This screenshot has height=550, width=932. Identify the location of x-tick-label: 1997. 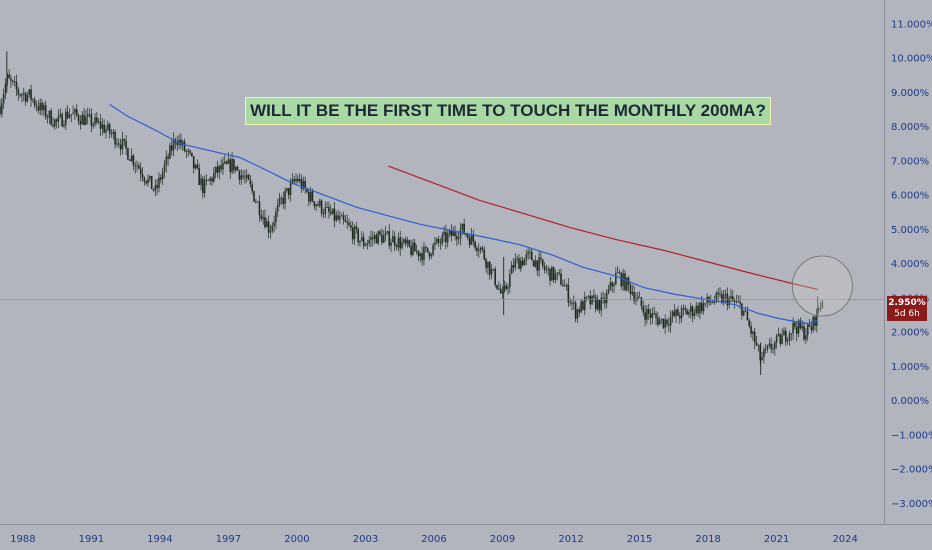
(228, 539).